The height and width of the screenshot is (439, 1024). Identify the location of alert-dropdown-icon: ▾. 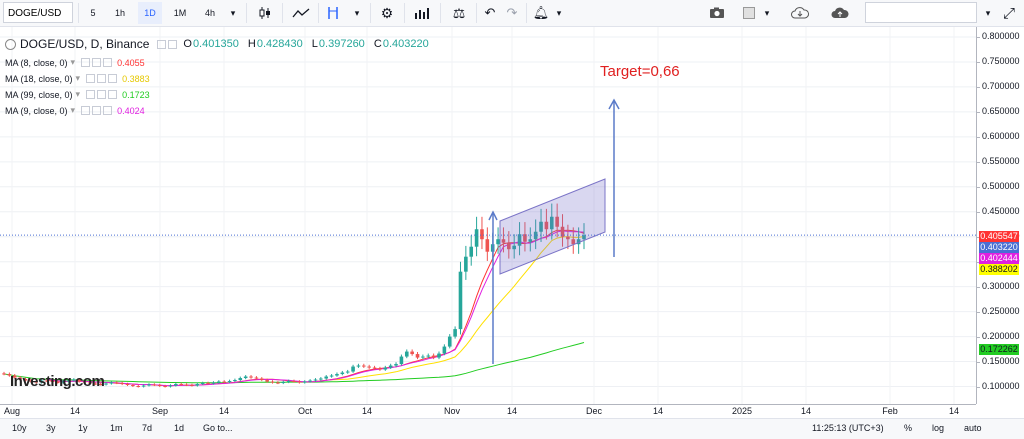
(559, 12).